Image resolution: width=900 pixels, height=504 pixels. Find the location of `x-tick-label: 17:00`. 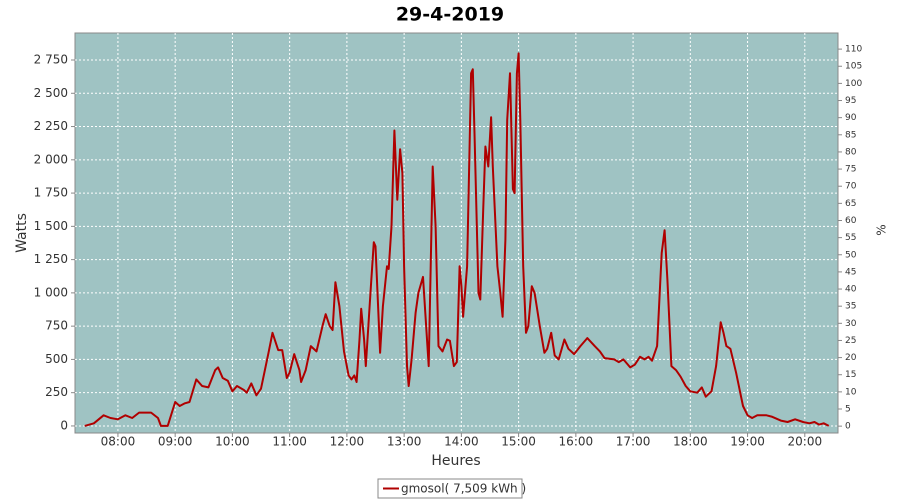

x-tick-label: 17:00 is located at coordinates (633, 442).